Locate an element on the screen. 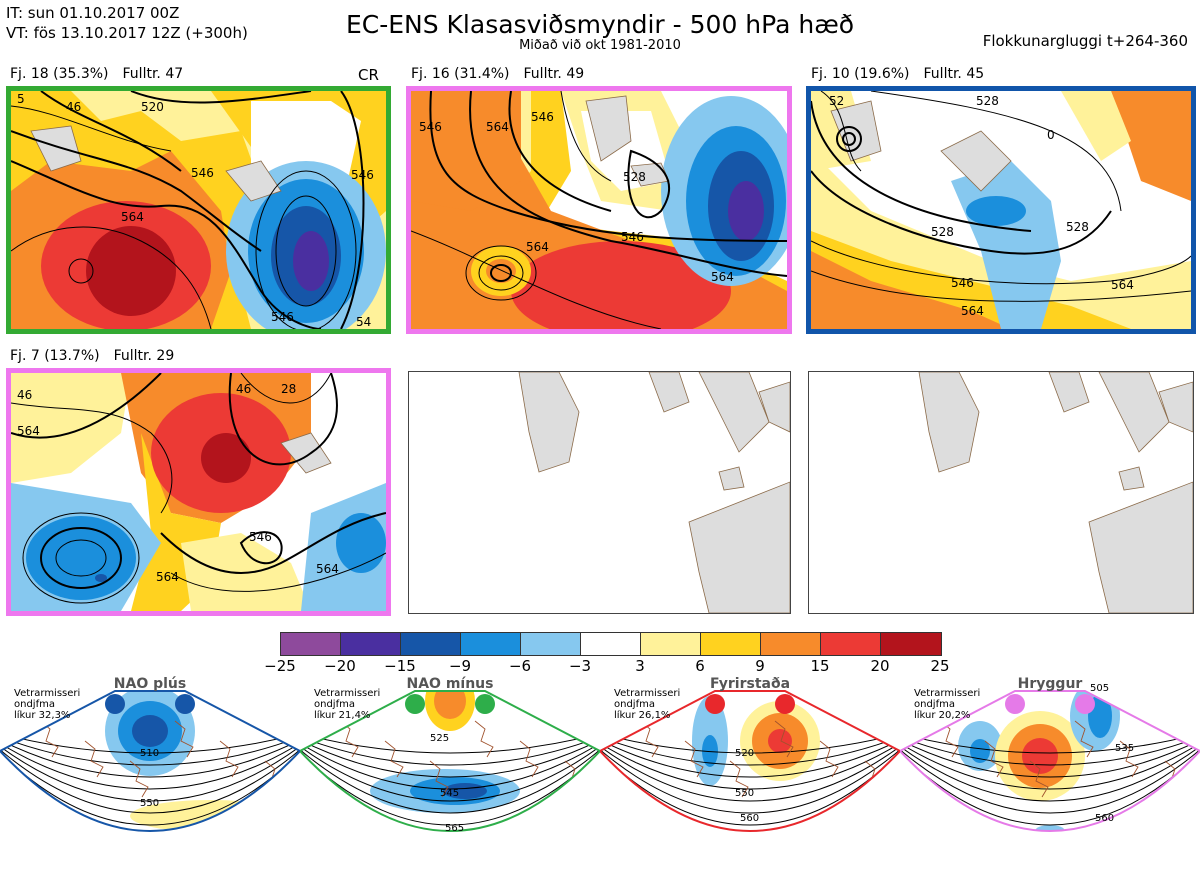 Image resolution: width=1200 pixels, height=871 pixels. colorbar-tick-label: 25 is located at coordinates (940, 666).